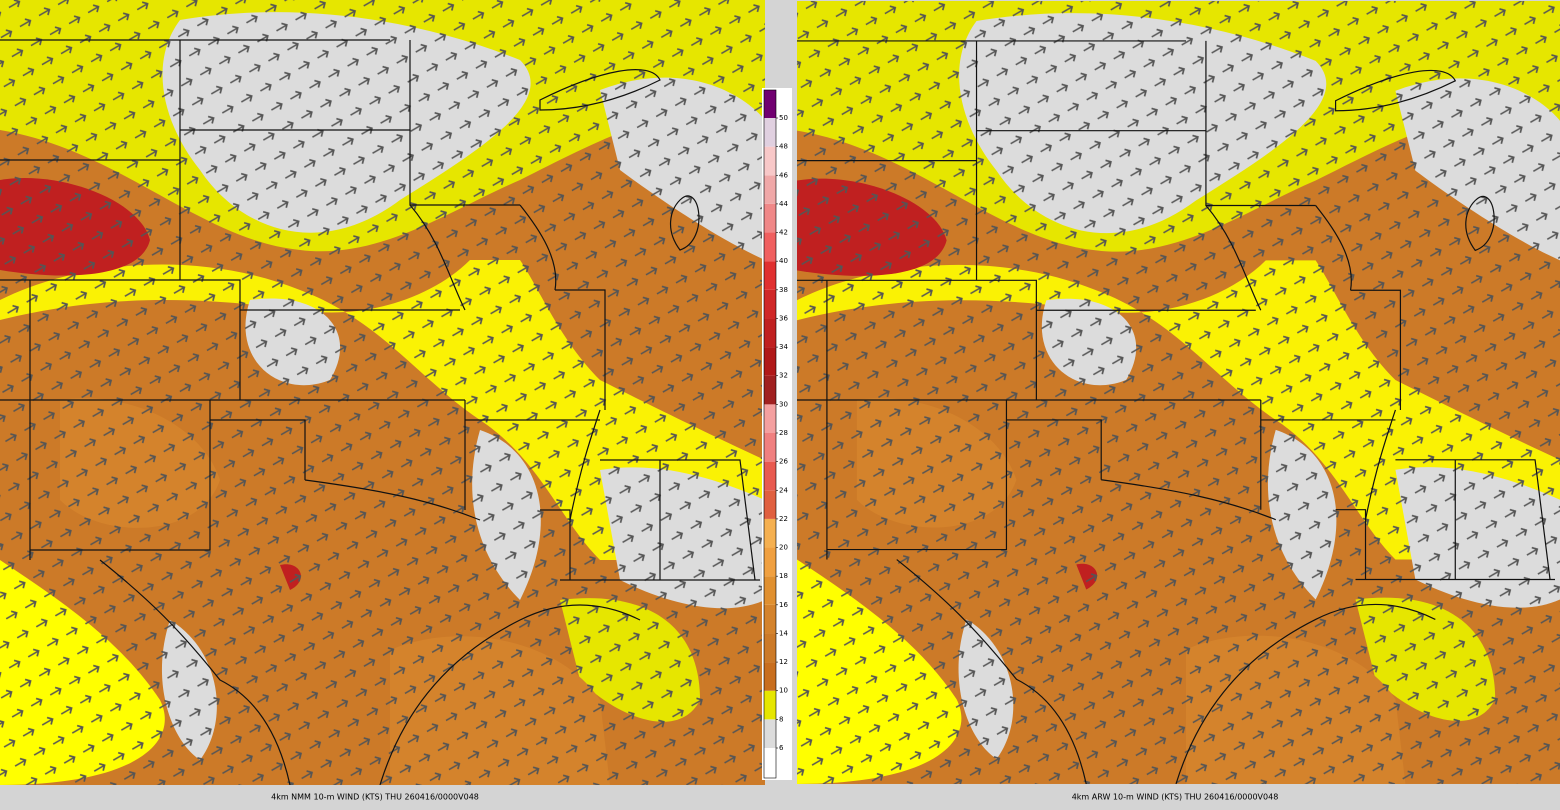 The image size is (1560, 810). What do you see at coordinates (783, 662) in the screenshot?
I see `colorbar-tick-label: 12` at bounding box center [783, 662].